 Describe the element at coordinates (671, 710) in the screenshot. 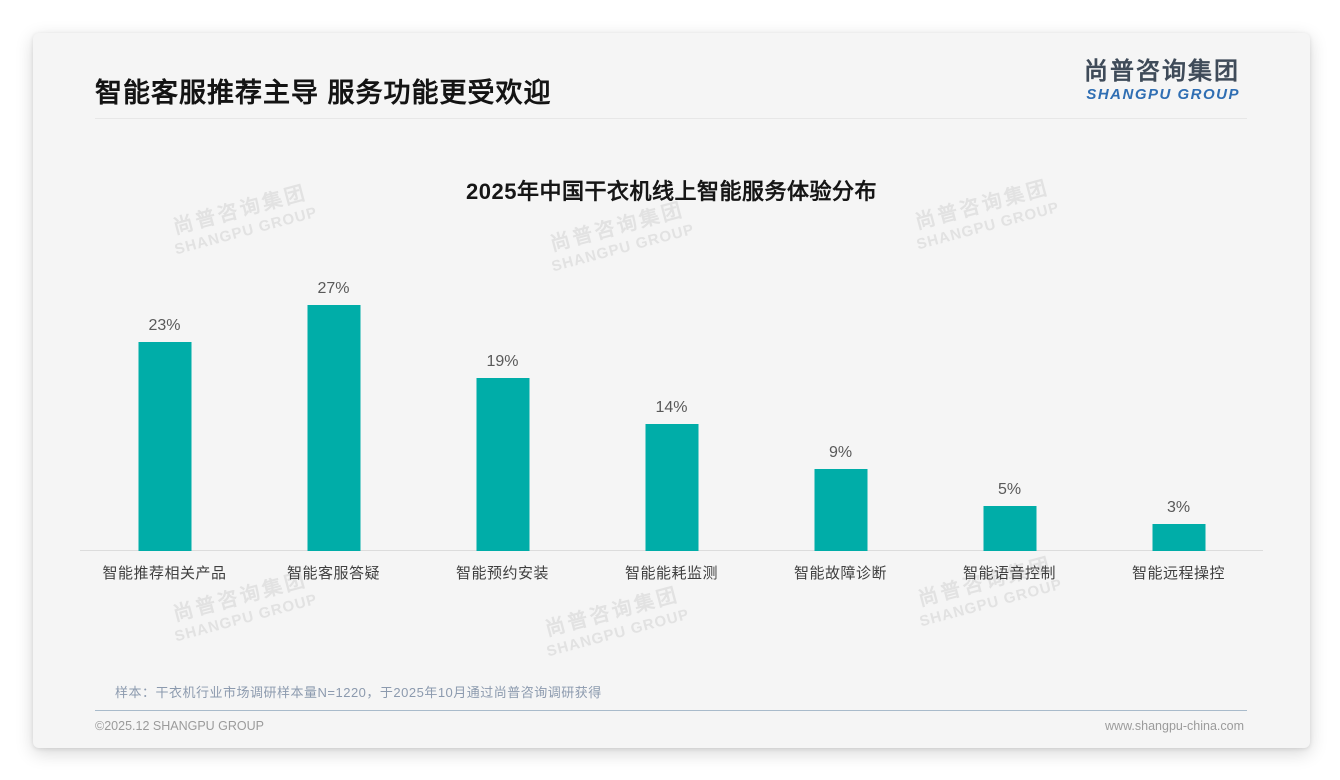

I see `footer-divider` at that location.